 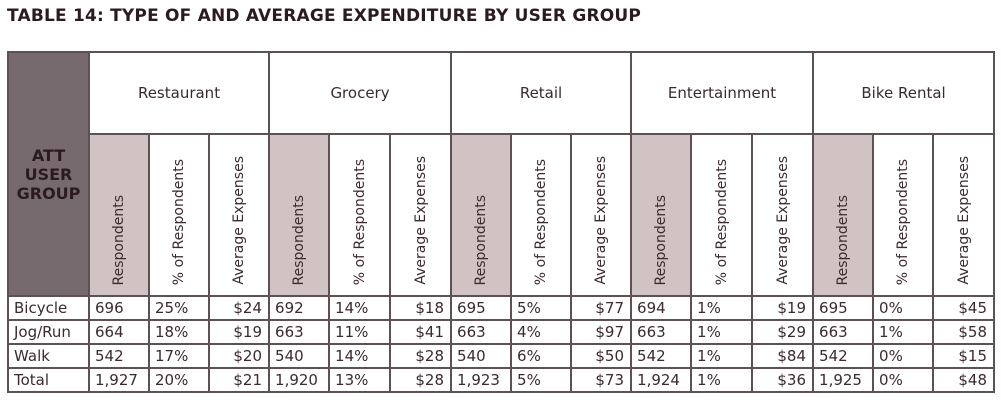 I want to click on table-cell: 1,923, so click(x=481, y=380).